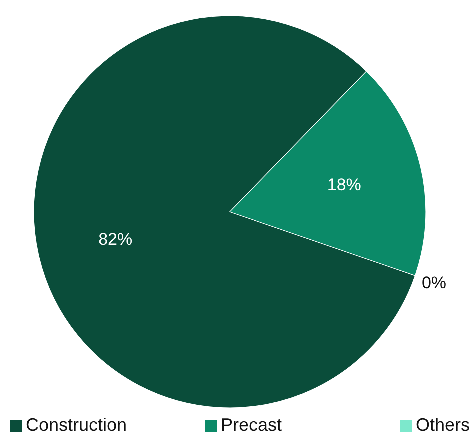  Describe the element at coordinates (251, 425) in the screenshot. I see `legend-label: Precast` at that location.